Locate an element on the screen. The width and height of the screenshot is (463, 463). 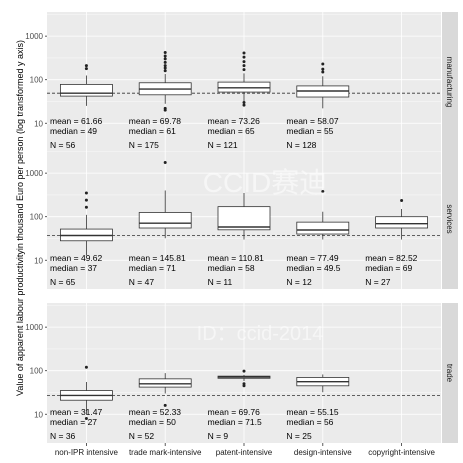
n-annotation: N = 128 is located at coordinates (301, 145).